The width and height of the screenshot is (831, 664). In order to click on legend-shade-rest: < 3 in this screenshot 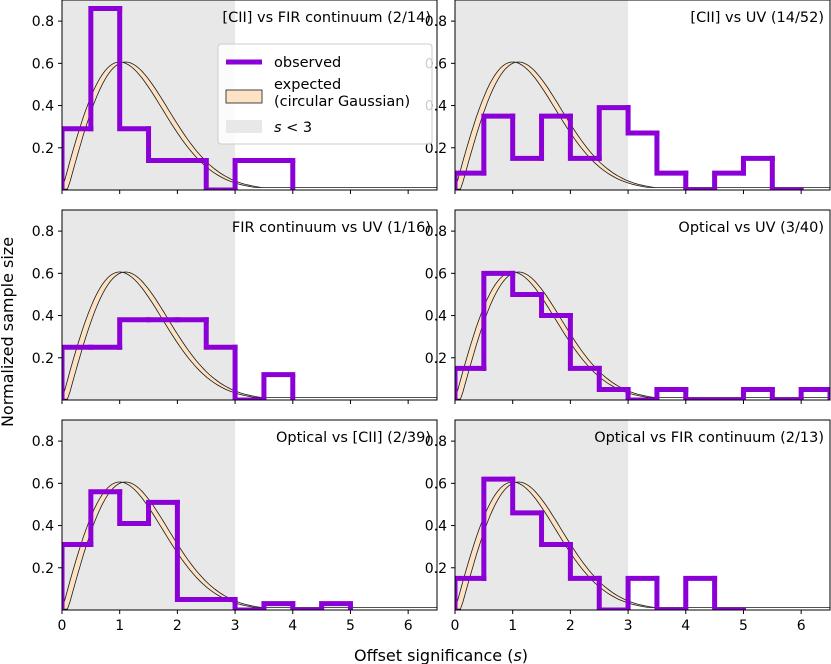, I will do `click(297, 128)`.